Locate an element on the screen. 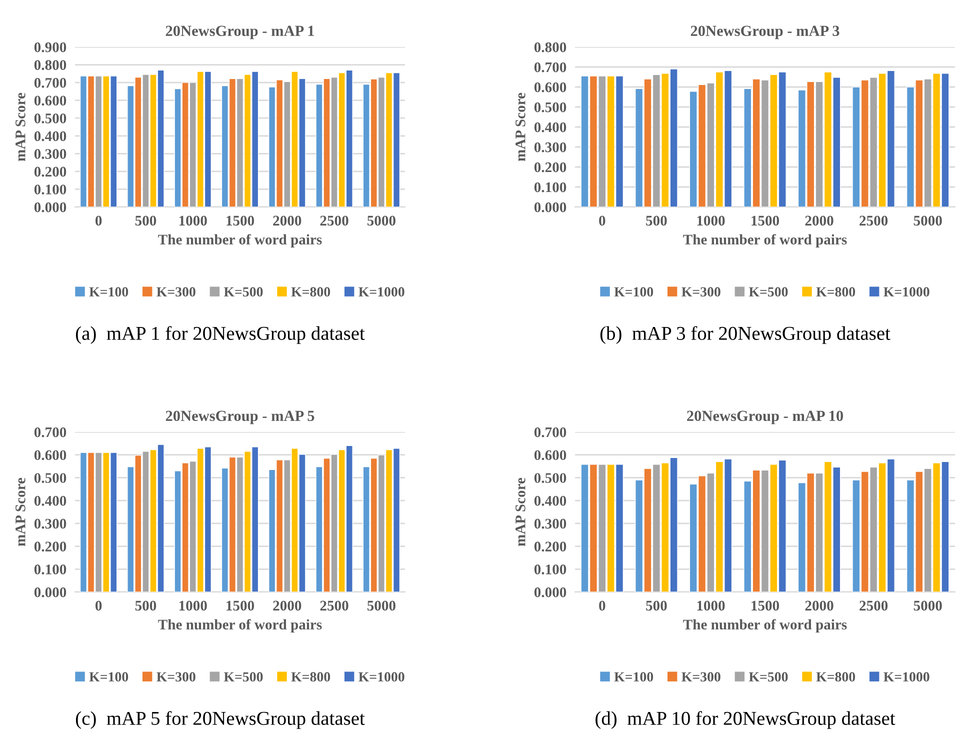 The image size is (970, 734). text: (b) mAP 3 for 20NewsGroup dataset is located at coordinates (745, 335).